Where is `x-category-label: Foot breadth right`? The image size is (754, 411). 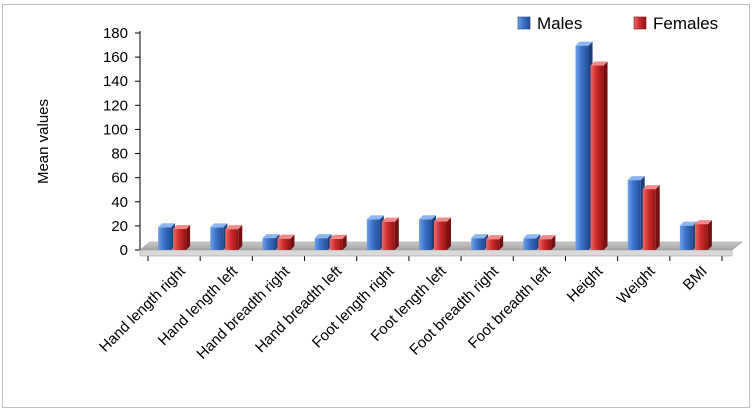
x-category-label: Foot breadth right is located at coordinates (454, 310).